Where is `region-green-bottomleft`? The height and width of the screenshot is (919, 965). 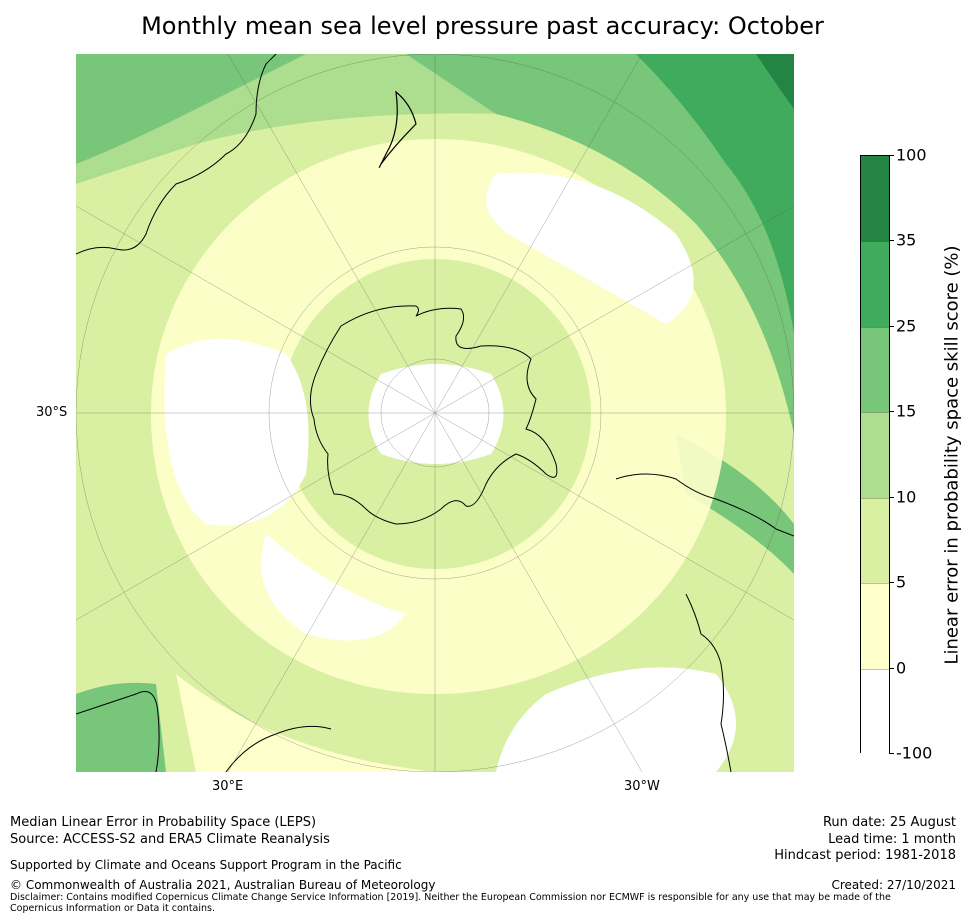 region-green-bottomleft is located at coordinates (121, 727).